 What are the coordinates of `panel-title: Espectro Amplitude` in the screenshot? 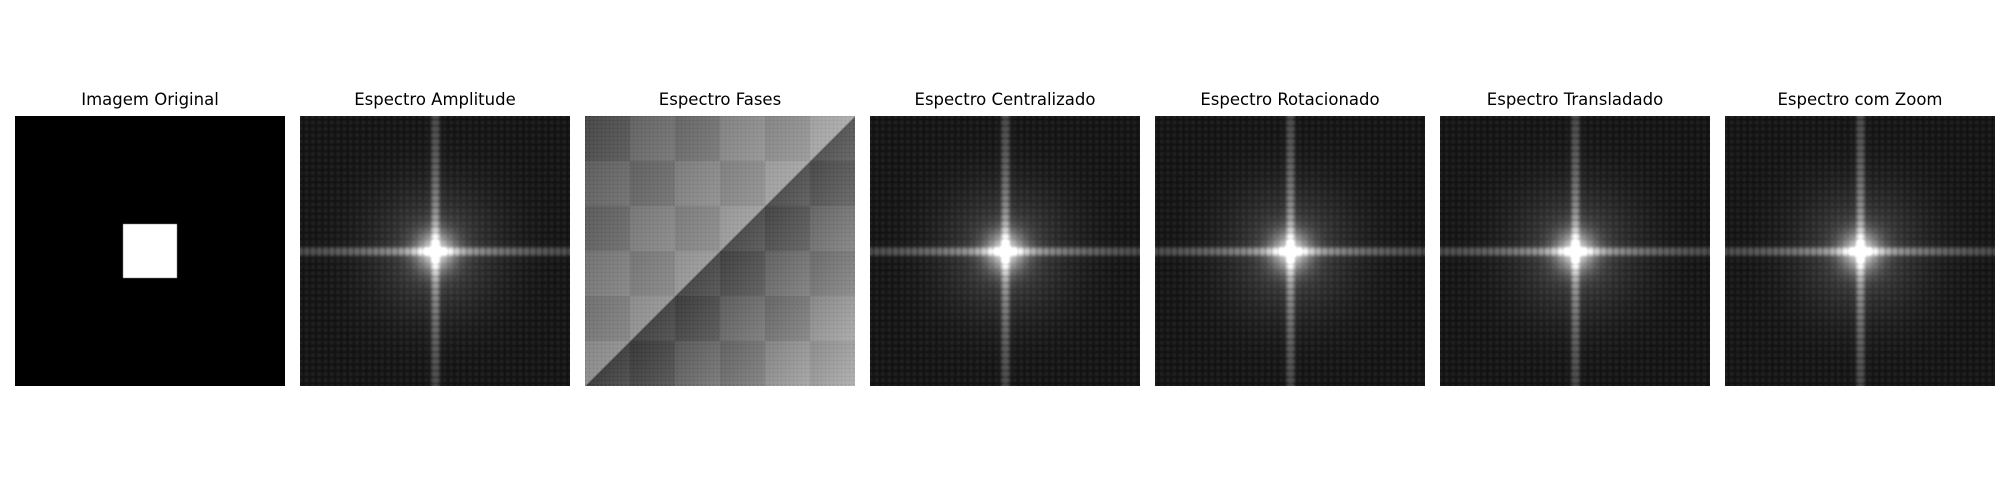 It's located at (435, 99).